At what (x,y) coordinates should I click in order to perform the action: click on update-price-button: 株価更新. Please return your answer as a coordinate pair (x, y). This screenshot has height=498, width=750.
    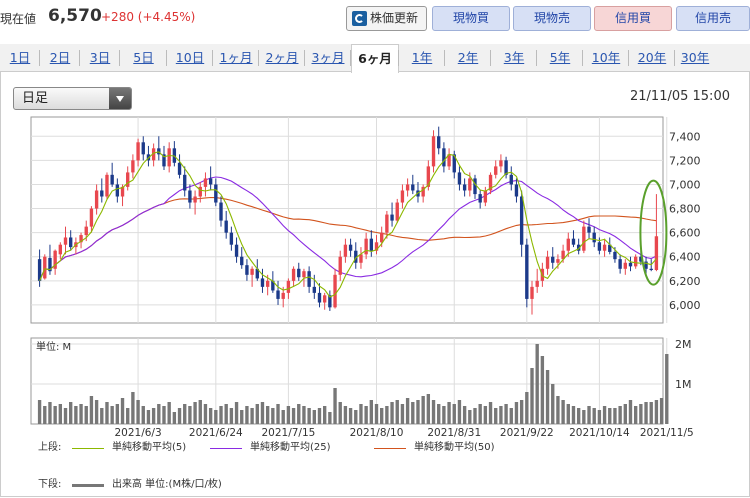
    Looking at the image, I should click on (386, 18).